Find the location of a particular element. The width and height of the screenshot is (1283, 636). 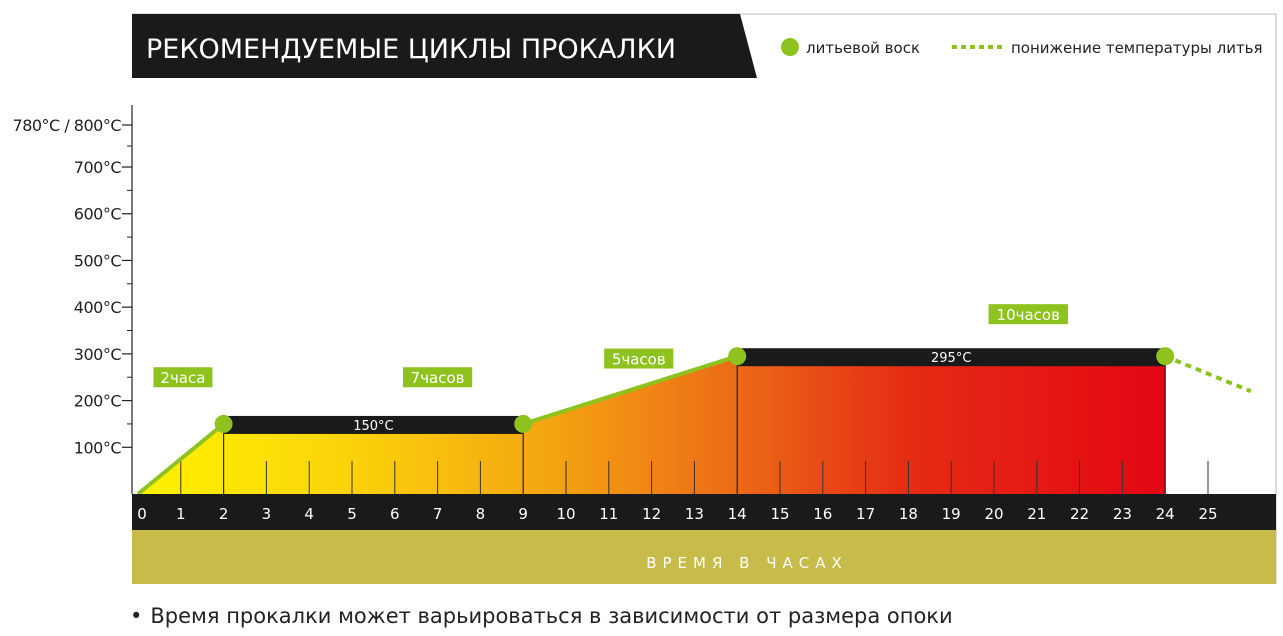

x-tick-label-22: 22 is located at coordinates (1079, 514).